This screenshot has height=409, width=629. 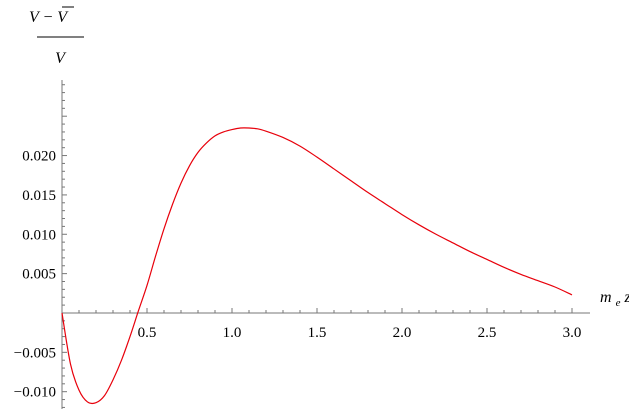 What do you see at coordinates (39, 196) in the screenshot?
I see `y-tick-label: 0.015` at bounding box center [39, 196].